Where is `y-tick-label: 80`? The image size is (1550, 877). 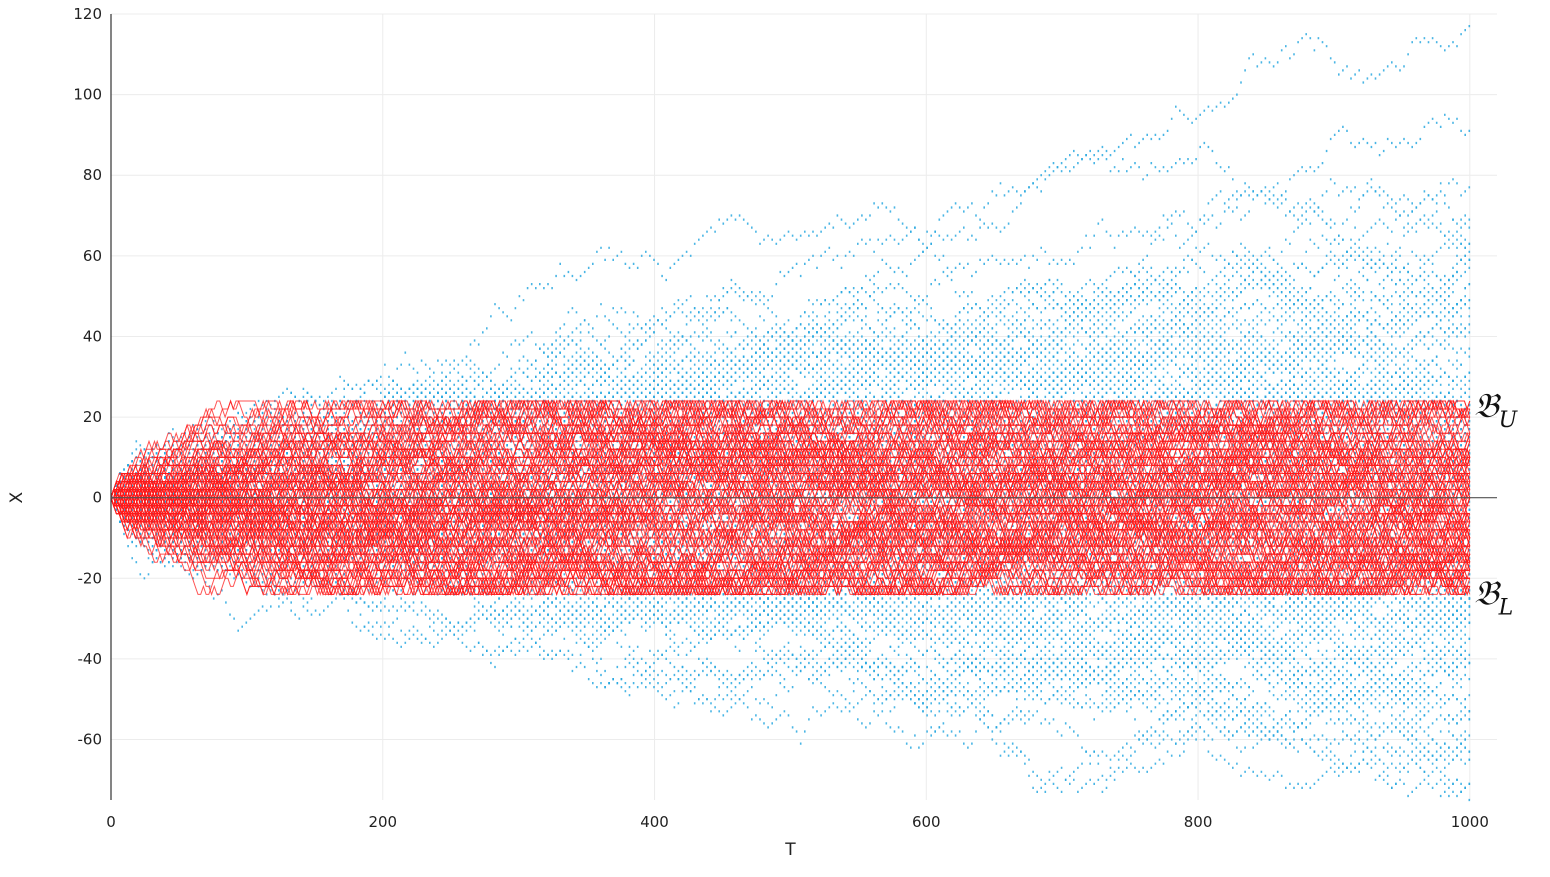
y-tick-label: 80 is located at coordinates (92, 175).